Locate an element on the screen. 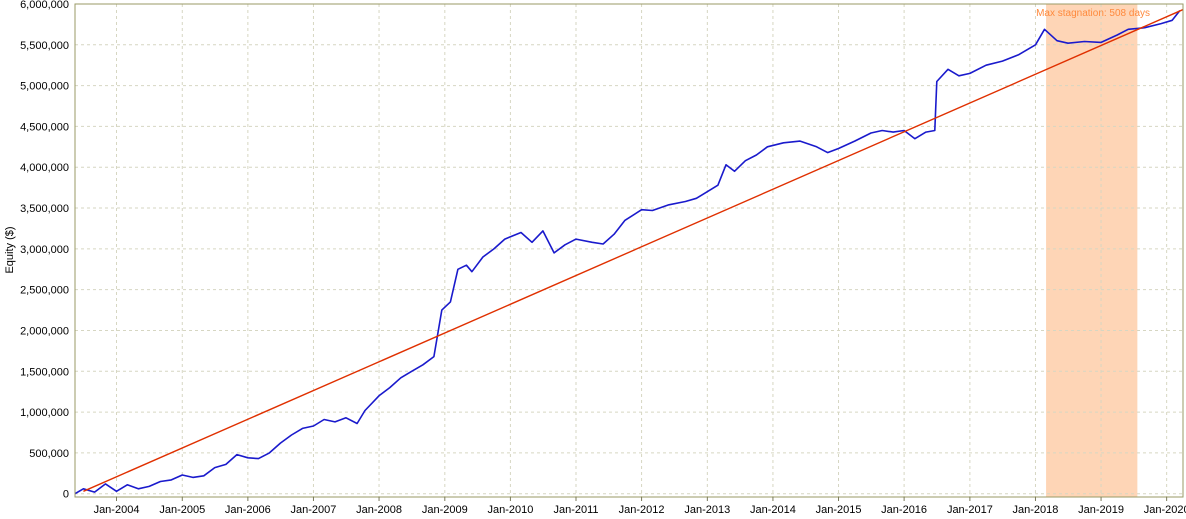 The image size is (1186, 519). y-tick-label: 6,000,000 is located at coordinates (44, 5).